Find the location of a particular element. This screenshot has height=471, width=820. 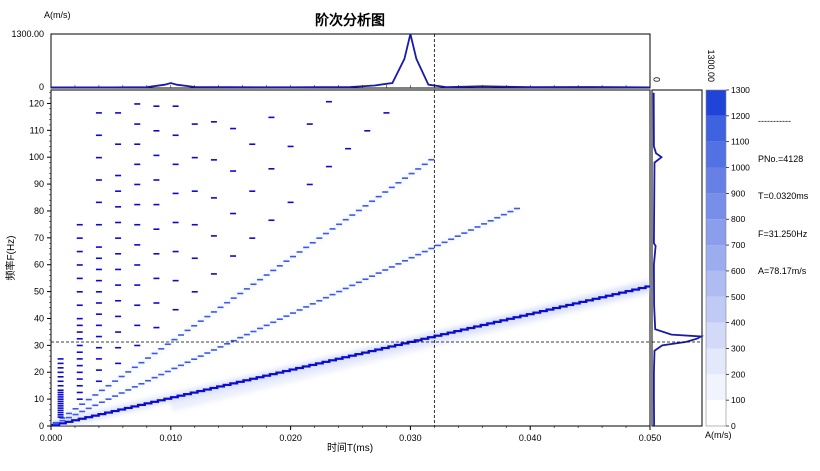

freq-slice-xlabel: A(m/s) is located at coordinates (718, 435).